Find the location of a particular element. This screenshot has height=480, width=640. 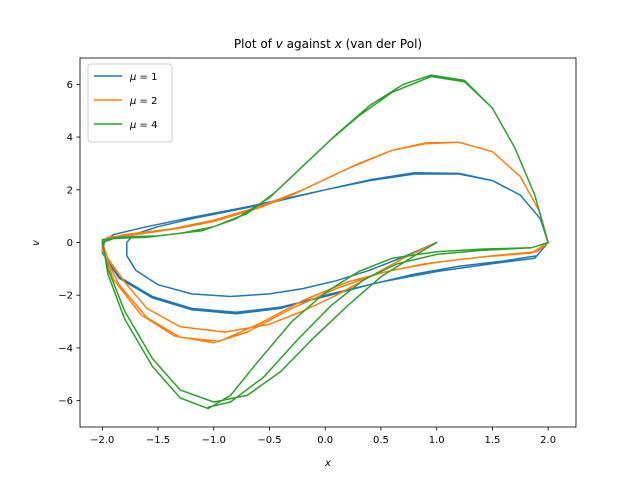

x-axis: −2.0 −1.5 −1.0 −0.5 0.0 0.5 1.0 1.5 2.0 is located at coordinates (323, 436).